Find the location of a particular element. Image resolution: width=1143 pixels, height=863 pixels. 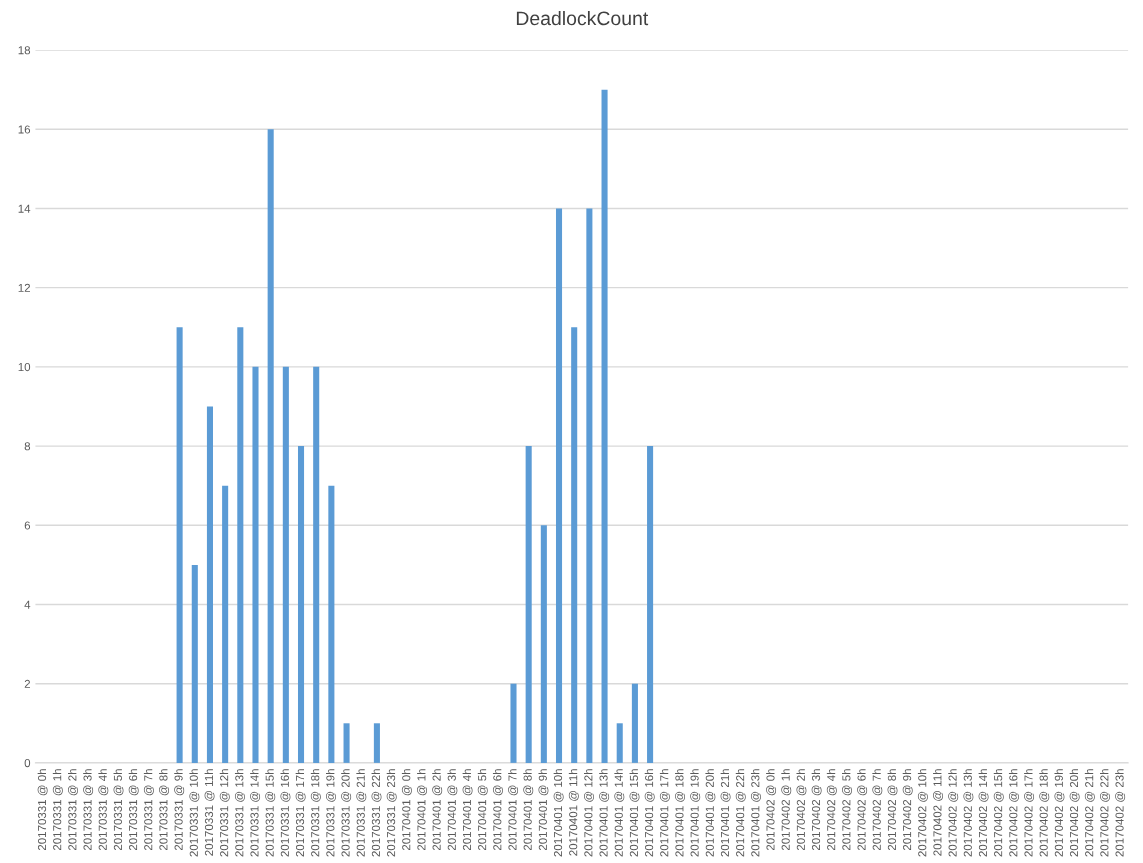

x-tick-label: 20170401 @ 11h is located at coordinates (573, 812).